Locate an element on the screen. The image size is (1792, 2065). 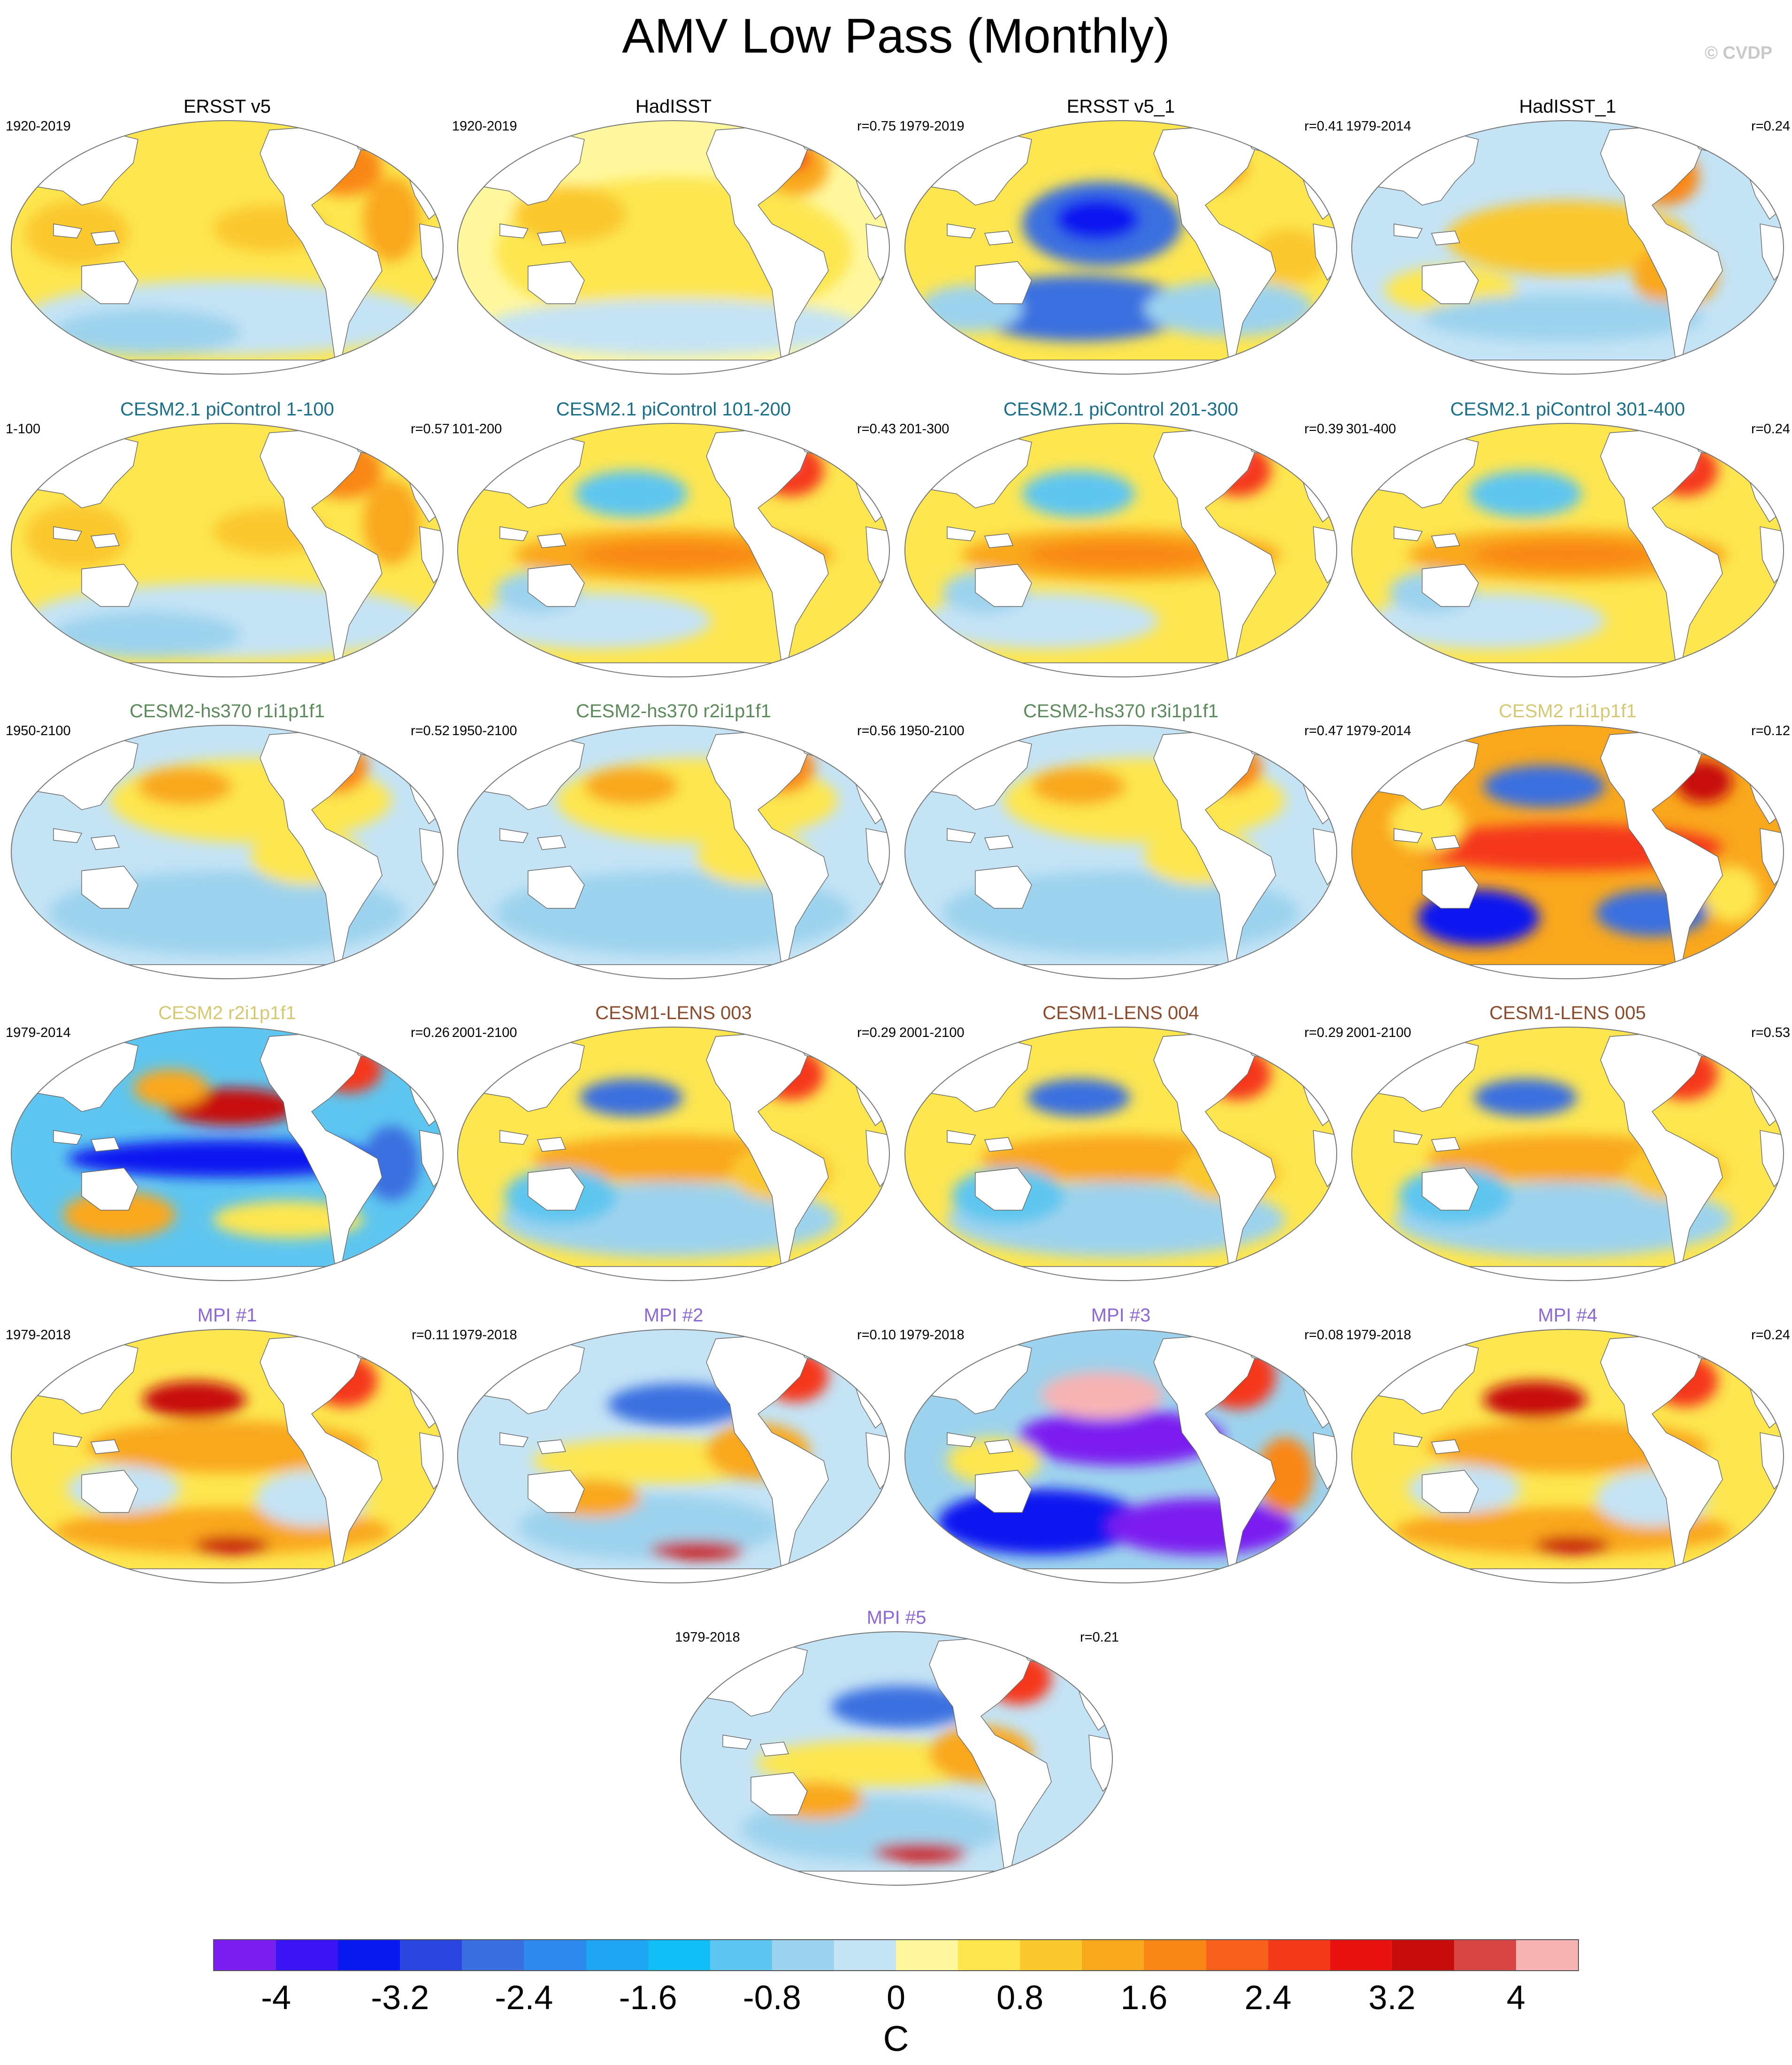
map-panel: CESM1-LENS 004 2001-2100 r=0.29 is located at coordinates (1121, 1143).